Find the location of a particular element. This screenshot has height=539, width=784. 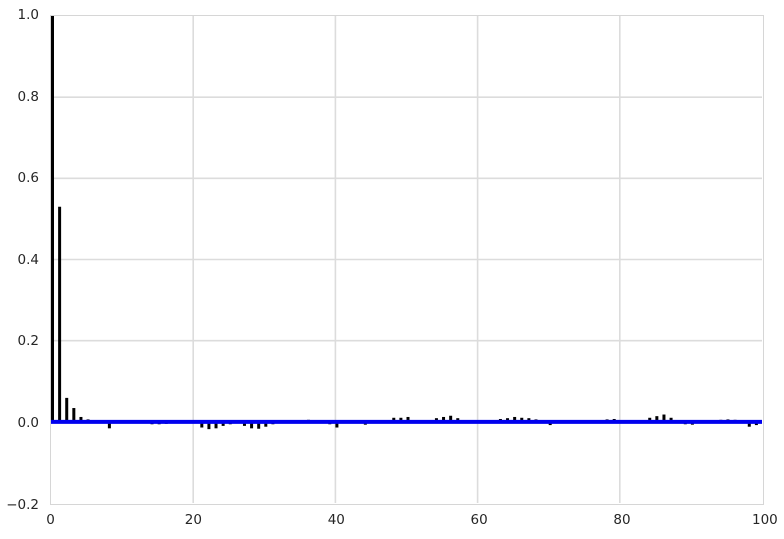

y-axis-tick-labels: 1.0 0.8 0.6 0.4 0.2 0.0 −0.2 is located at coordinates (22, 269).